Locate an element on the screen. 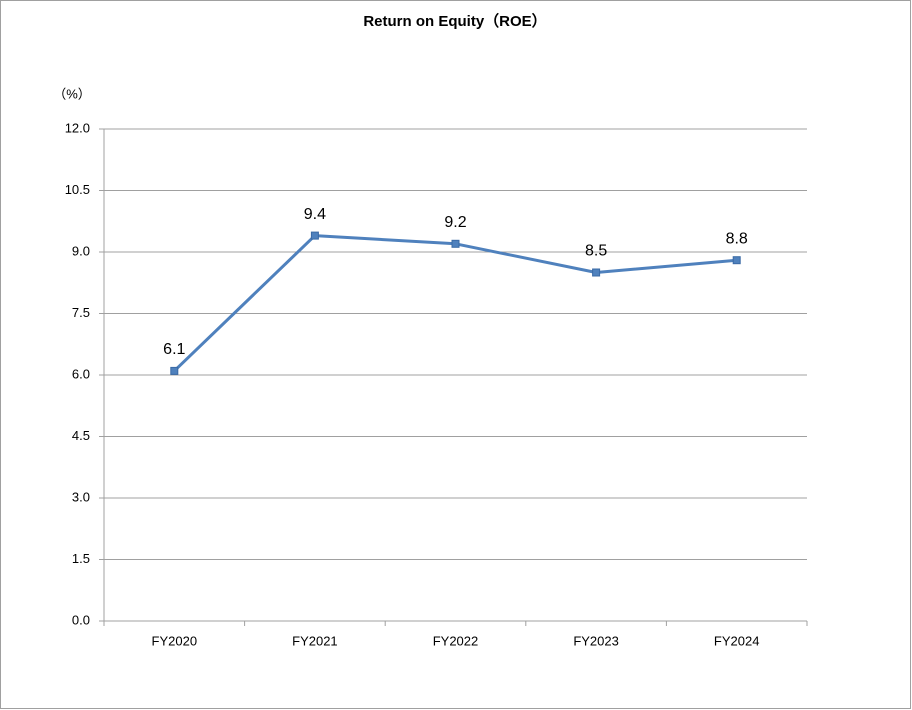 This screenshot has width=912, height=710. data-label: 8.5 is located at coordinates (596, 251).